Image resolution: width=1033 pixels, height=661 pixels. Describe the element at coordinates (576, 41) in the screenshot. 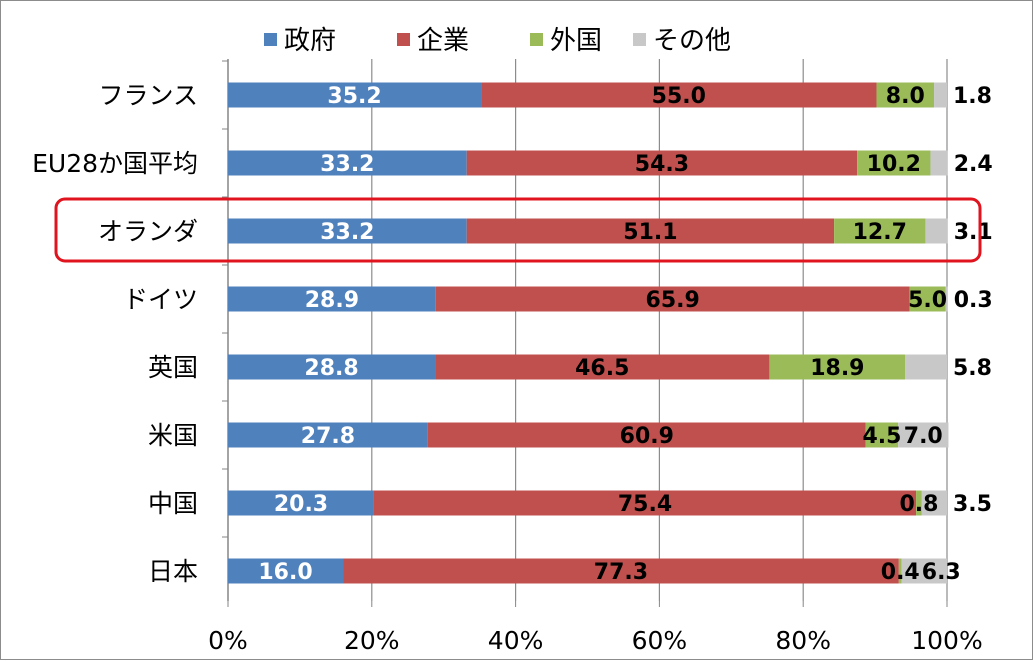

I see `legend-entry: 外国` at that location.